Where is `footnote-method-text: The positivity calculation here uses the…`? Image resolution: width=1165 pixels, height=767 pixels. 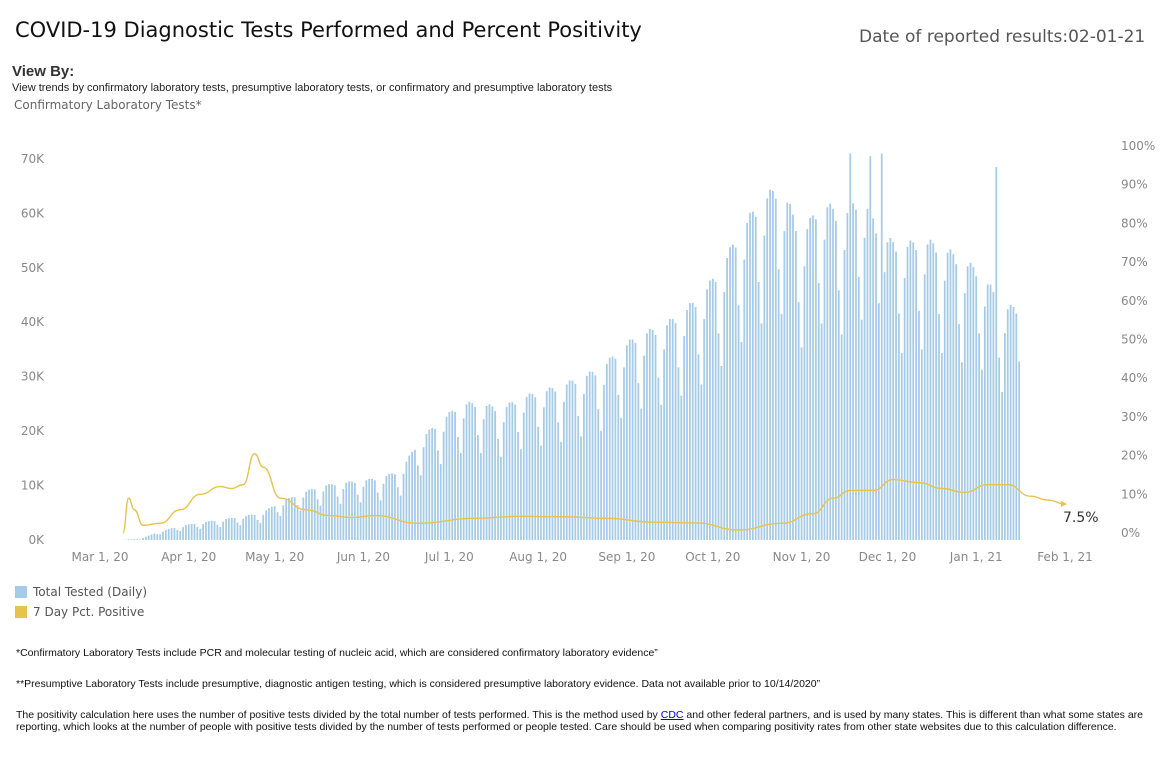
footnote-method-text: The positivity calculation here uses the… is located at coordinates (338, 715).